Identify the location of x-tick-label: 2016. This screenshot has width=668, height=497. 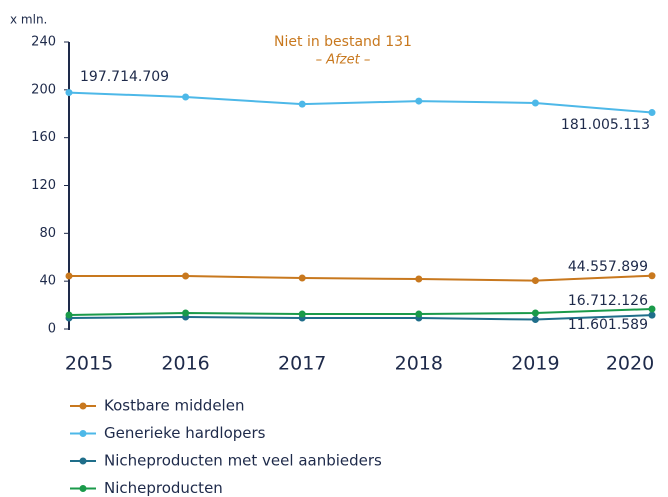
(185, 364).